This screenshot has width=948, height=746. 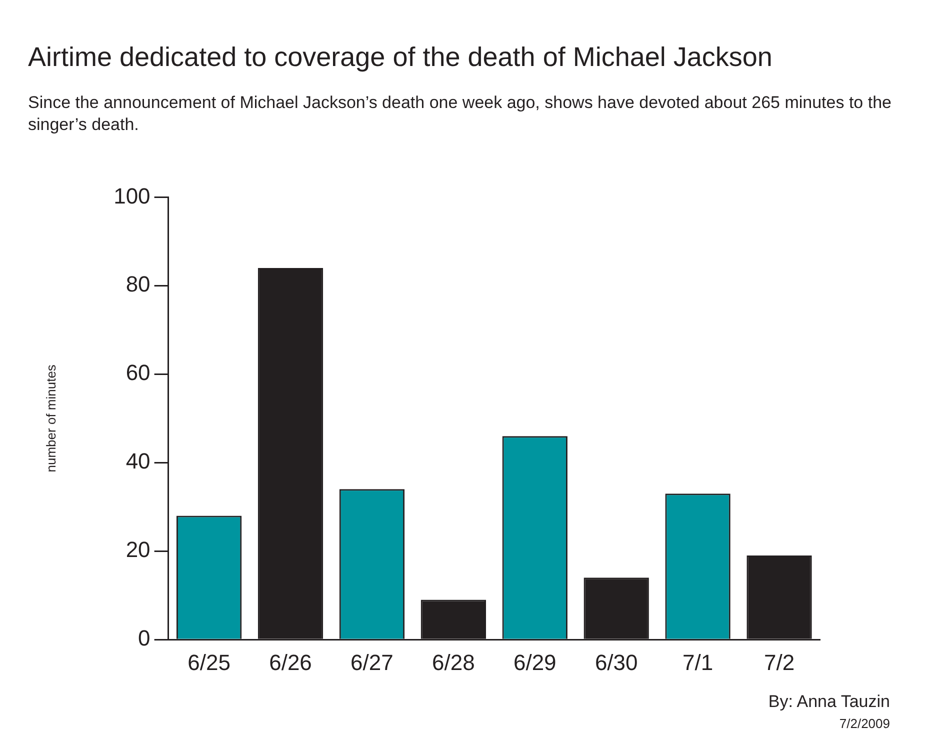 What do you see at coordinates (698, 662) in the screenshot?
I see `x-tick-label: 7/1` at bounding box center [698, 662].